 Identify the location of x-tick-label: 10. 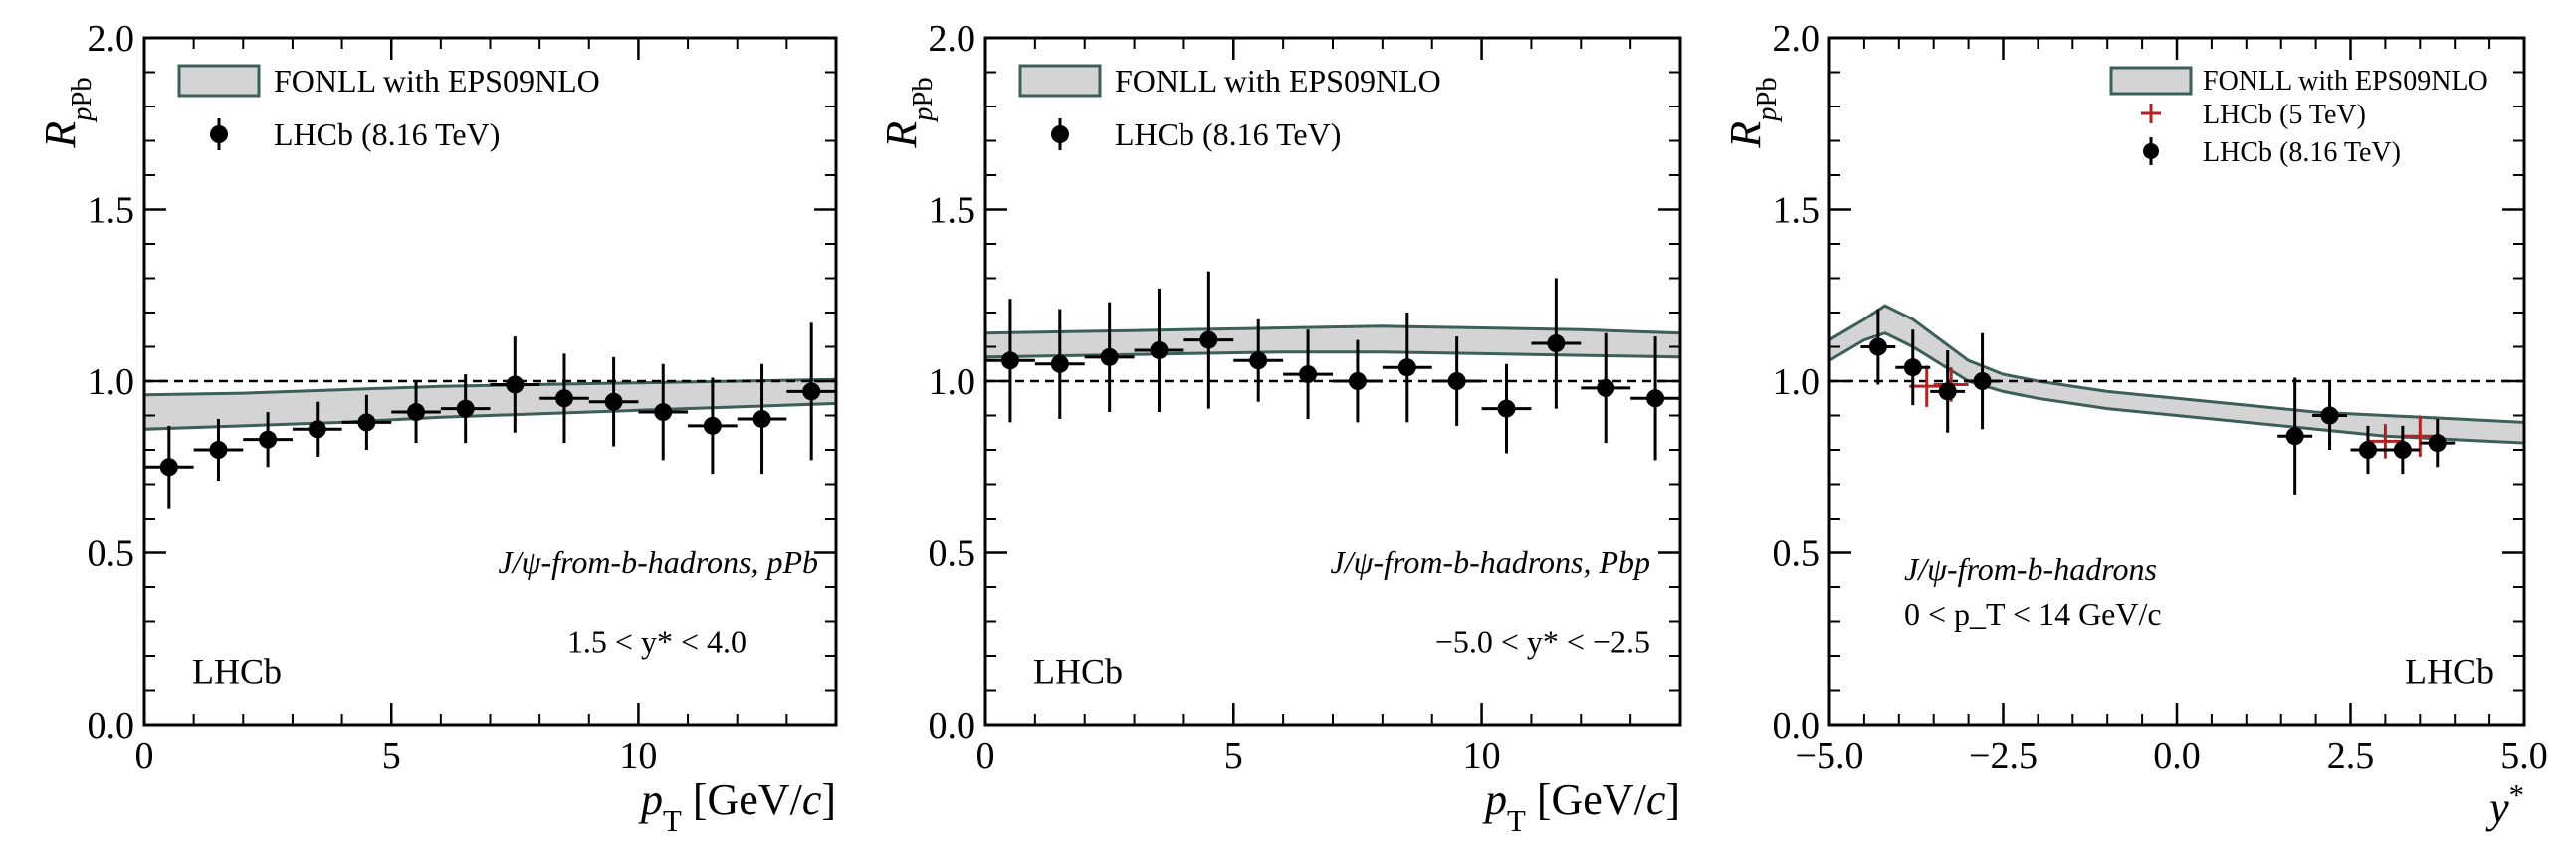
(638, 756).